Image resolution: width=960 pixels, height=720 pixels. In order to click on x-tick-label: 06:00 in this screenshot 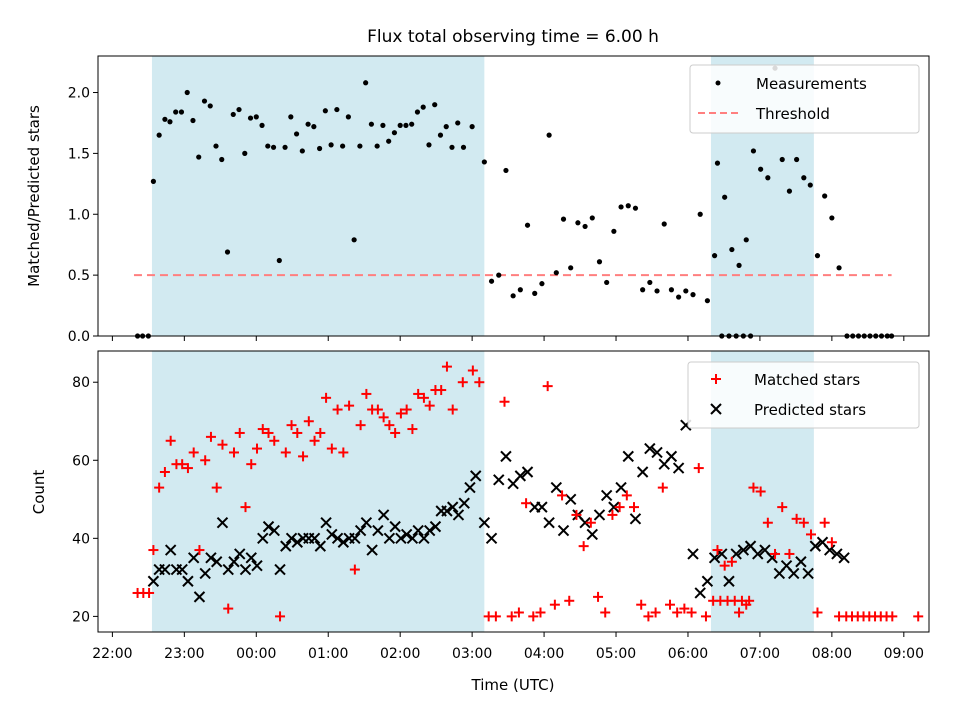, I will do `click(688, 654)`.